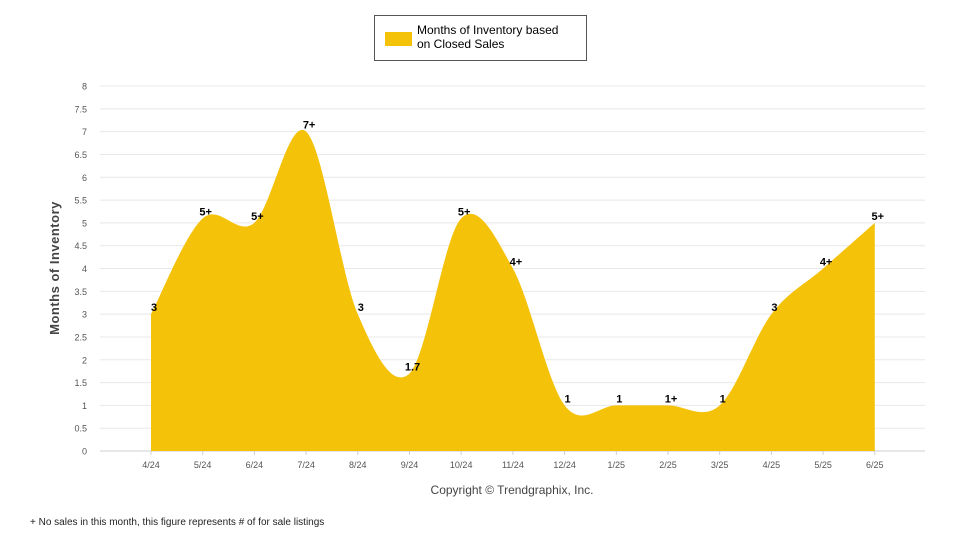  Describe the element at coordinates (513, 465) in the screenshot. I see `x-tick-label: 11/24` at that location.